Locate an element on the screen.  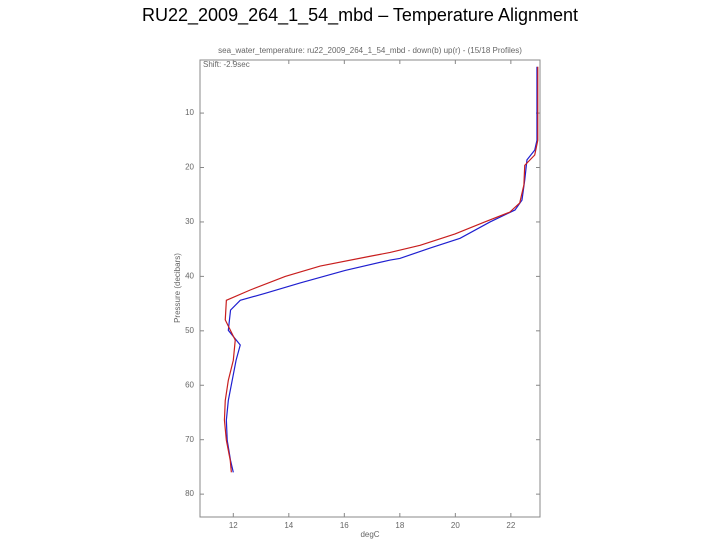
y-tick-label: 20 is located at coordinates (189, 167).